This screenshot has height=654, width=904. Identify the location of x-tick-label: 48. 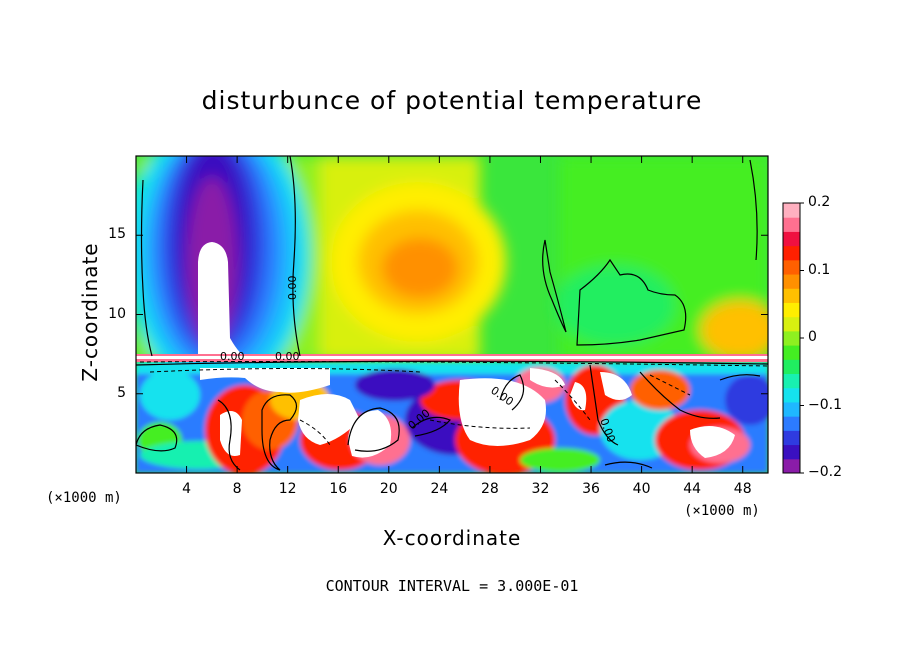
(742, 489).